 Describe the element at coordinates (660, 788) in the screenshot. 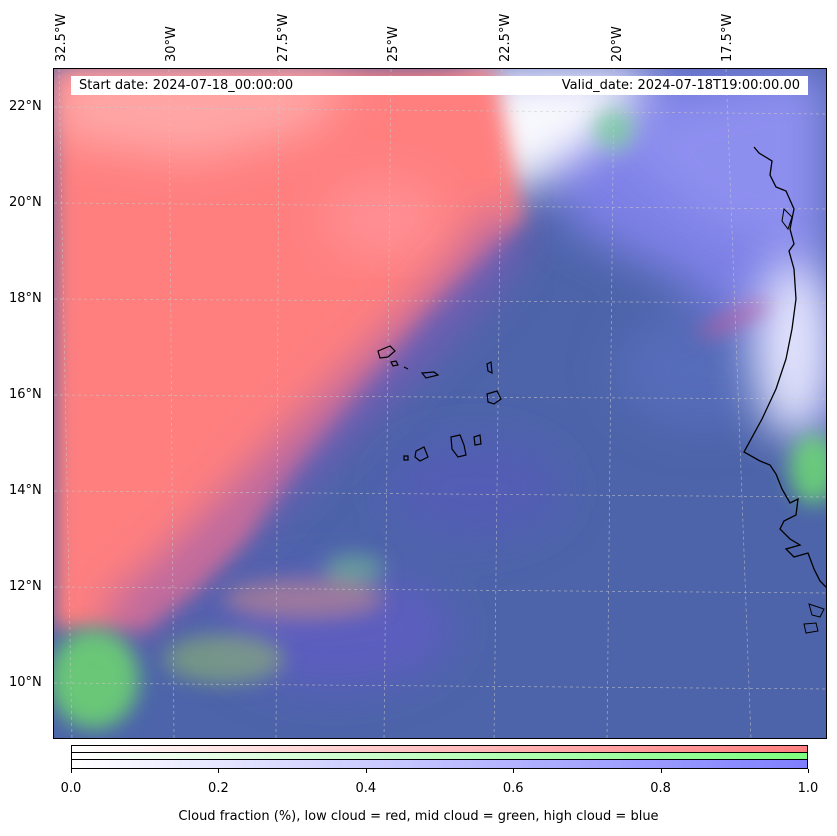

I see `colorbar-tick-label: 0.8` at that location.